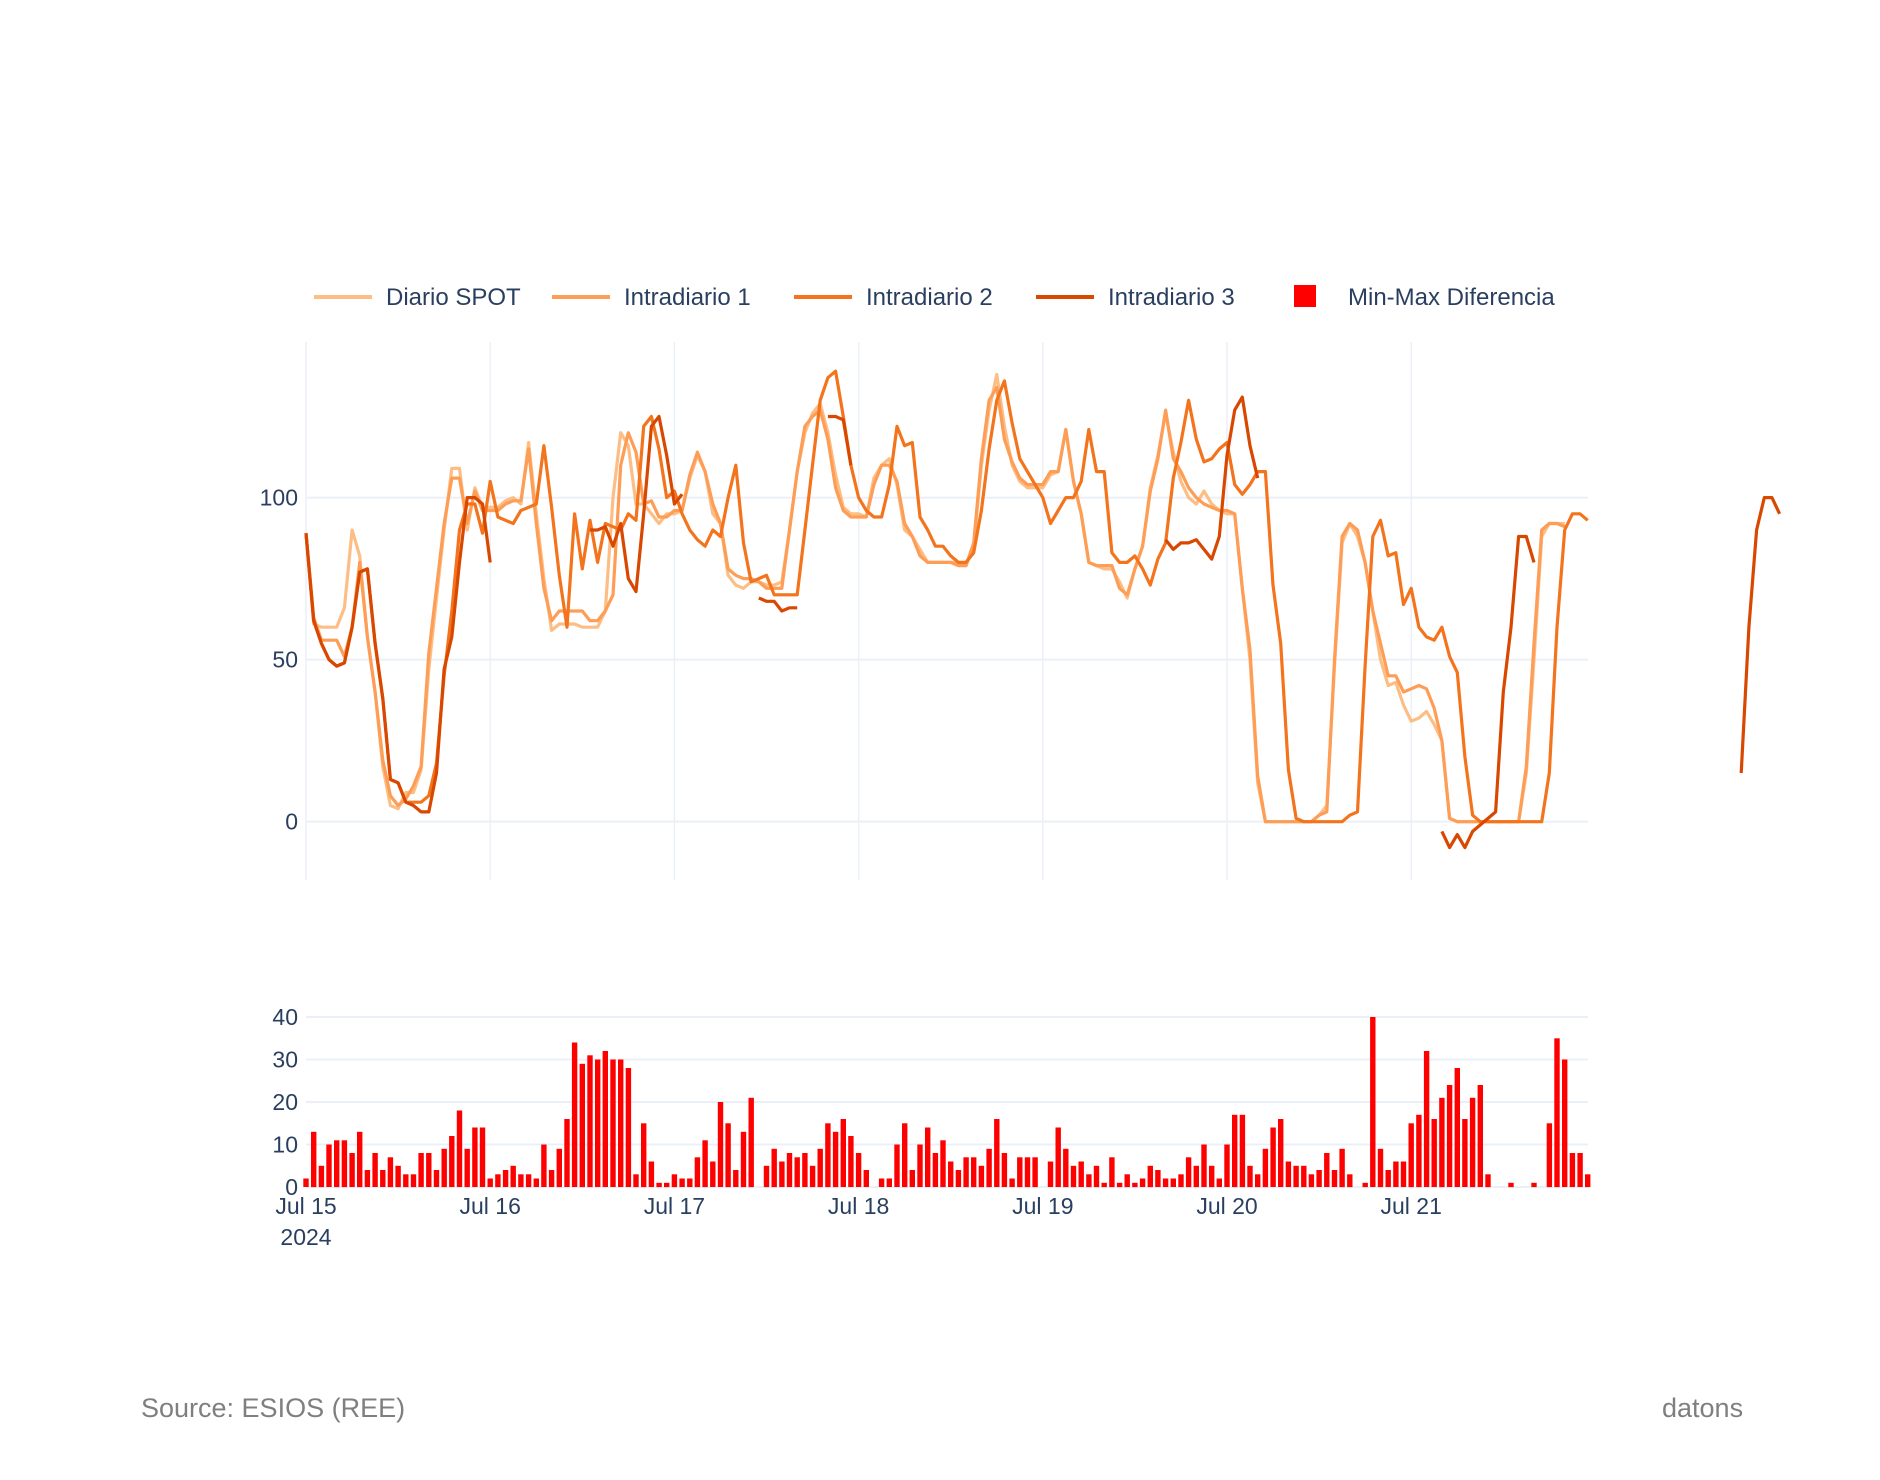 The height and width of the screenshot is (1480, 1880). I want to click on legend-label: Intradiario 1, so click(687, 297).